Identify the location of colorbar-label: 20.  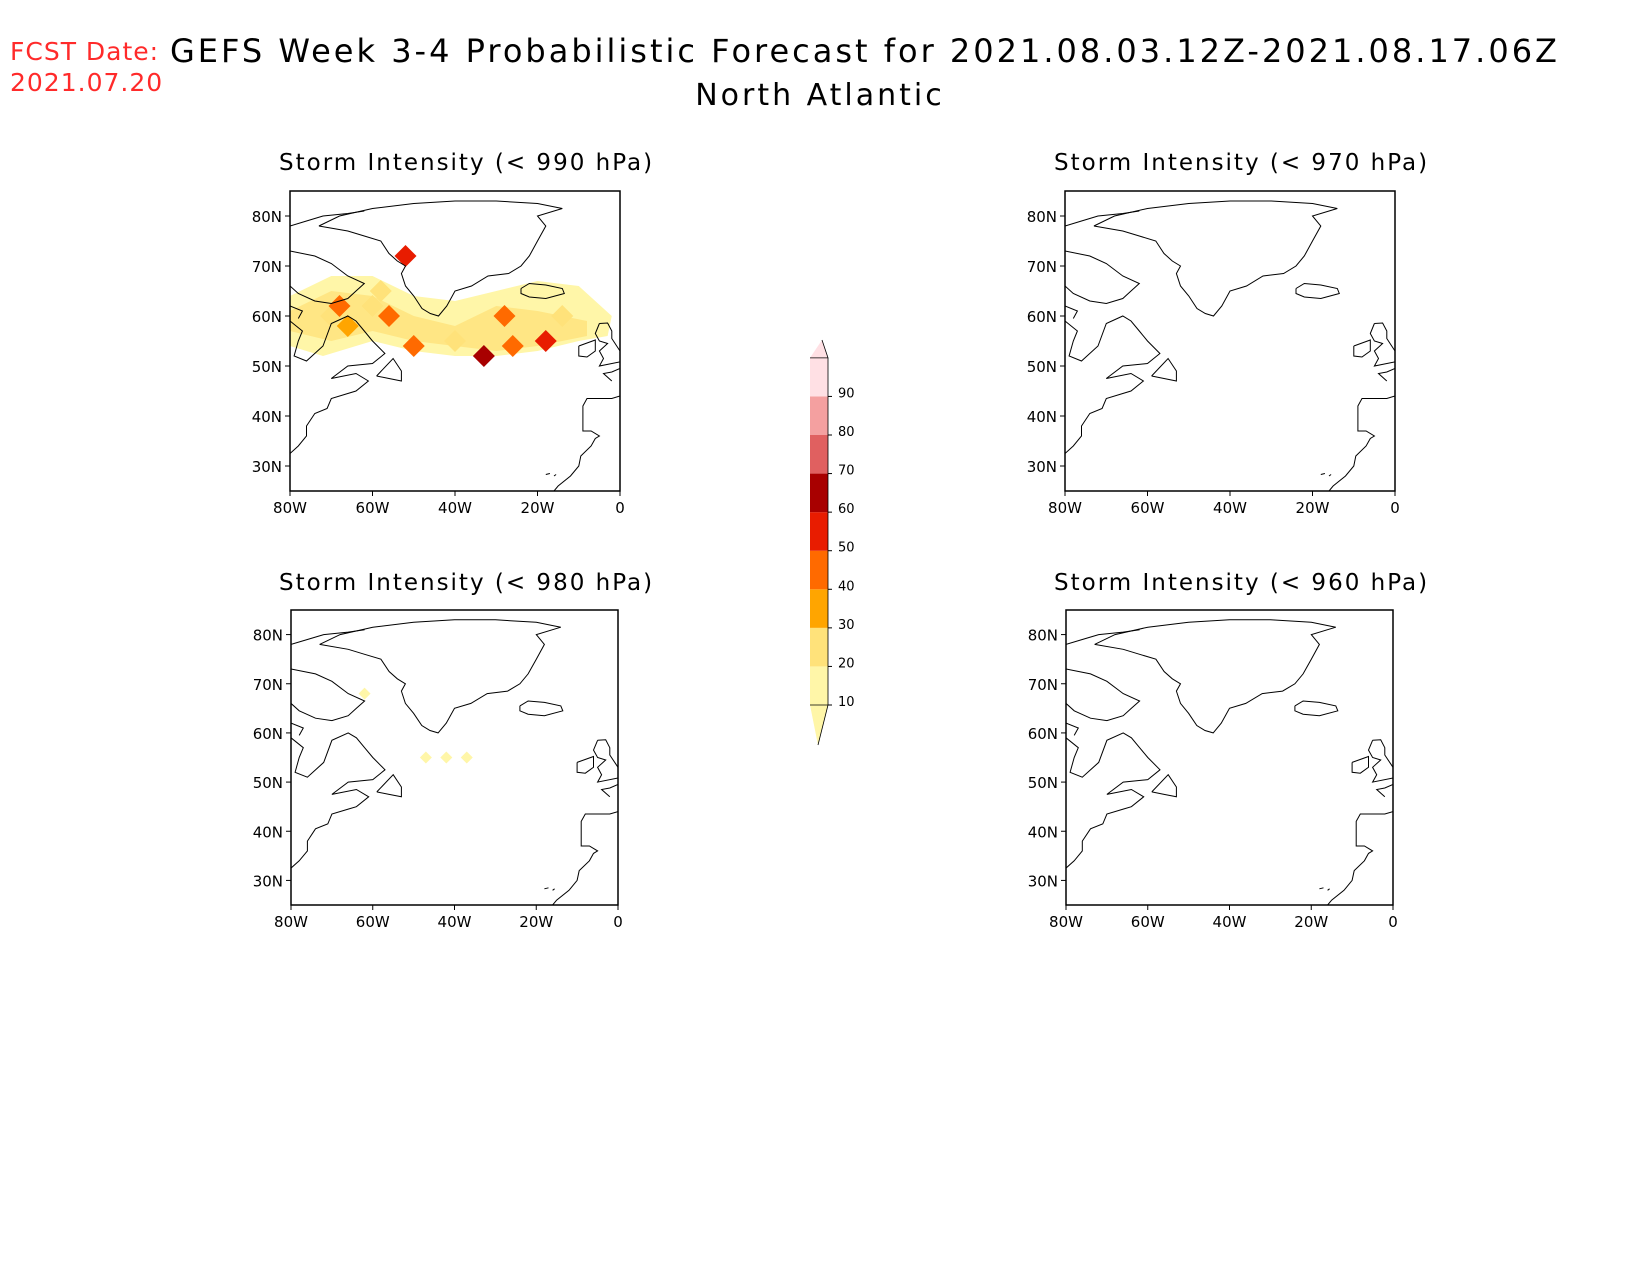
(846, 663).